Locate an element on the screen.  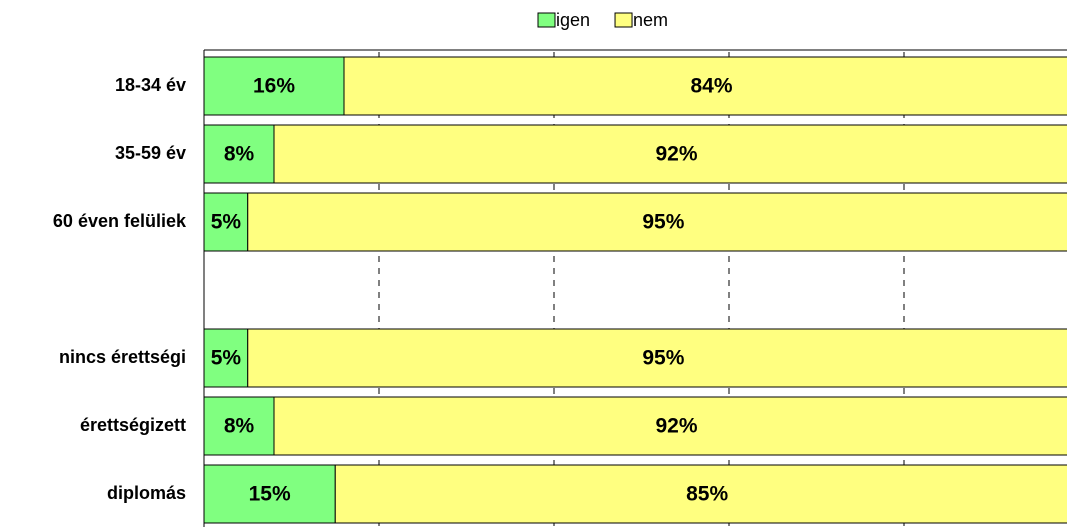
value-label: 16% is located at coordinates (274, 86).